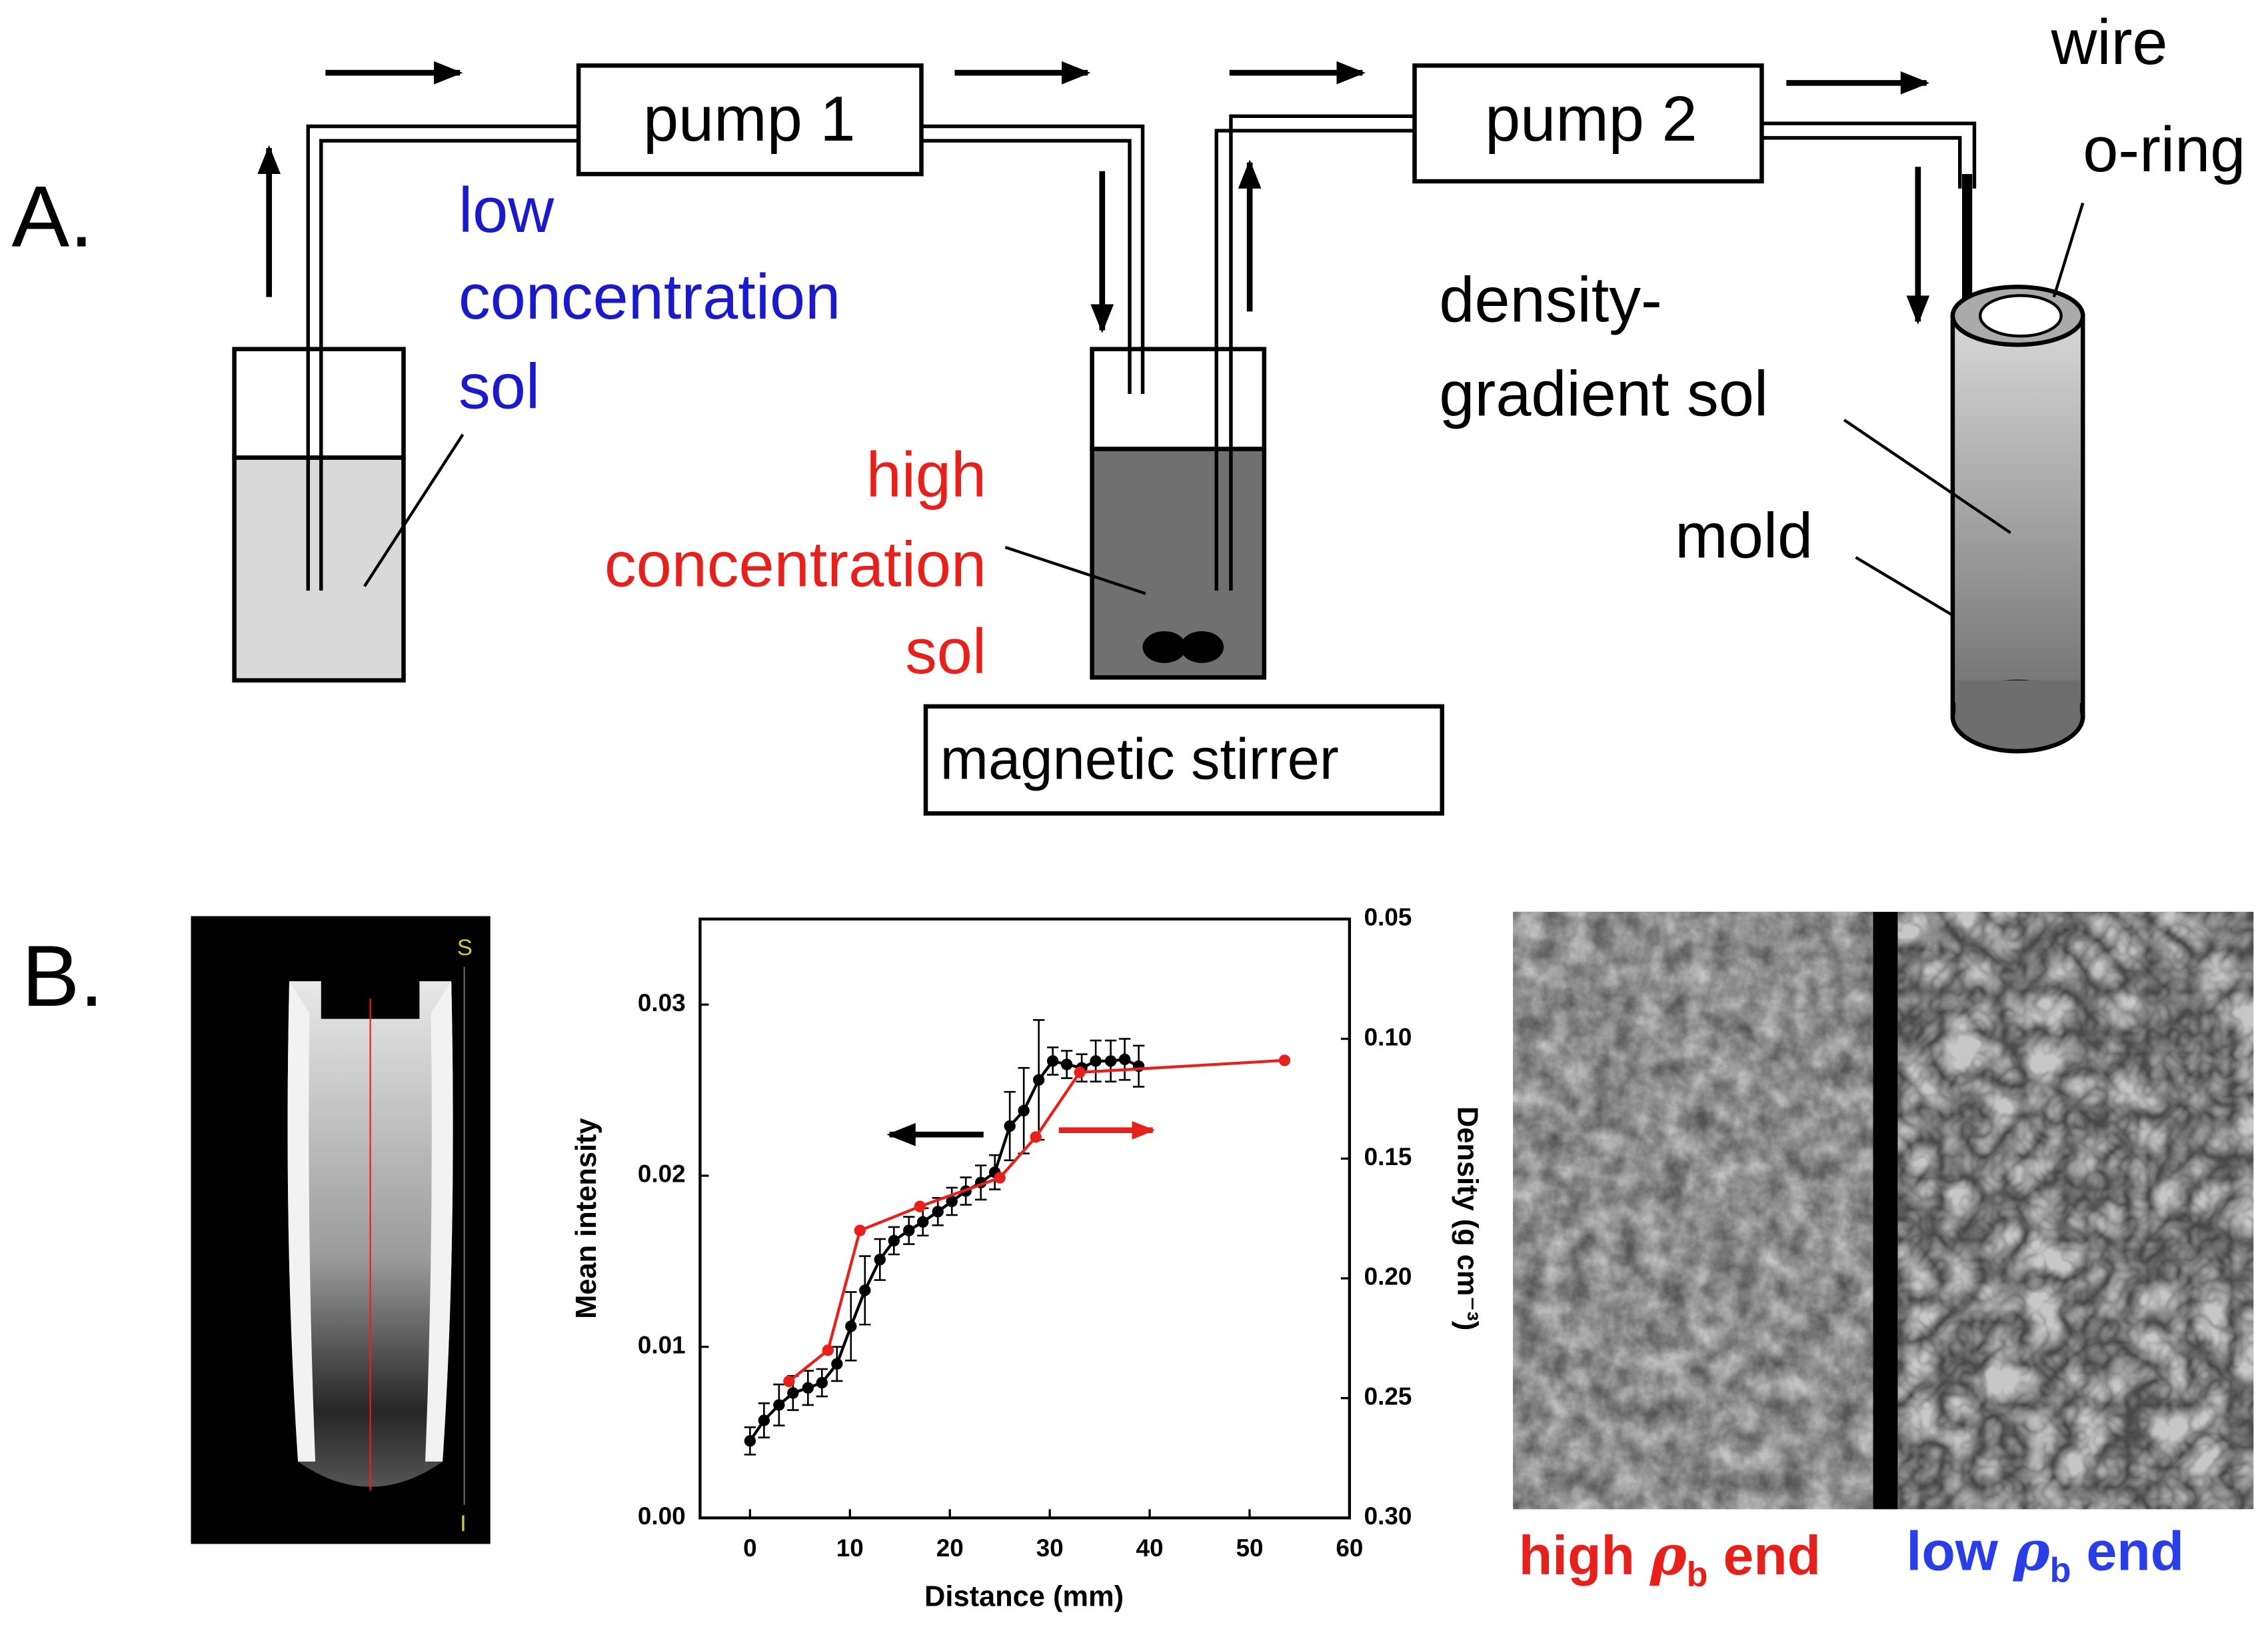  What do you see at coordinates (1349, 1548) in the screenshot?
I see `x-tick-label: 60` at bounding box center [1349, 1548].